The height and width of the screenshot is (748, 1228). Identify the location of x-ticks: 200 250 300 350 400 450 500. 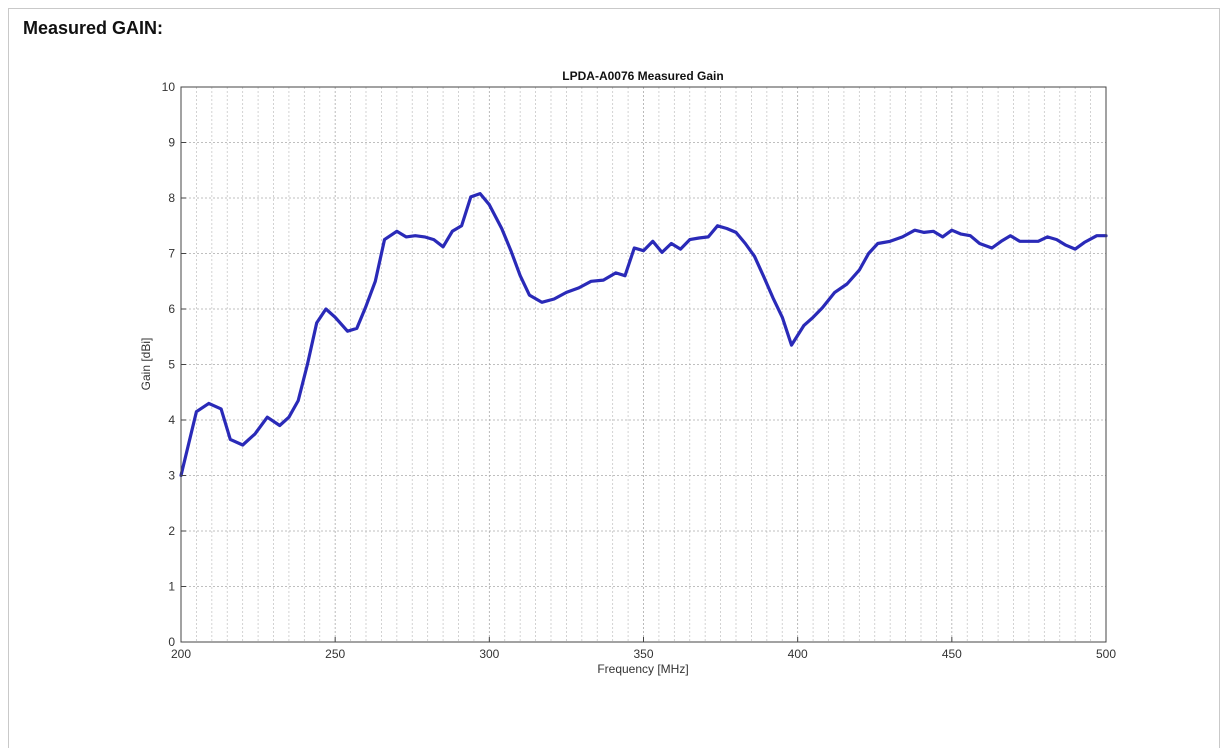
(643, 649).